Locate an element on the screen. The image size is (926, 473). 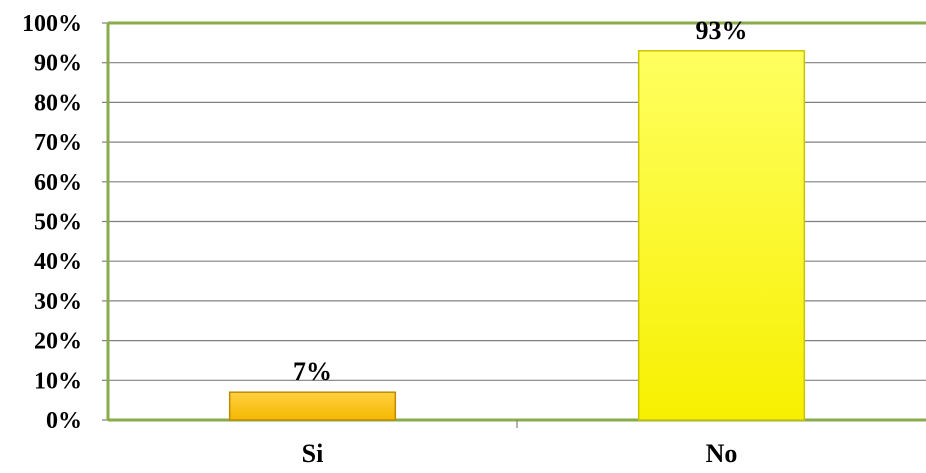
y-tick-label-100: 100% is located at coordinates (52, 24).